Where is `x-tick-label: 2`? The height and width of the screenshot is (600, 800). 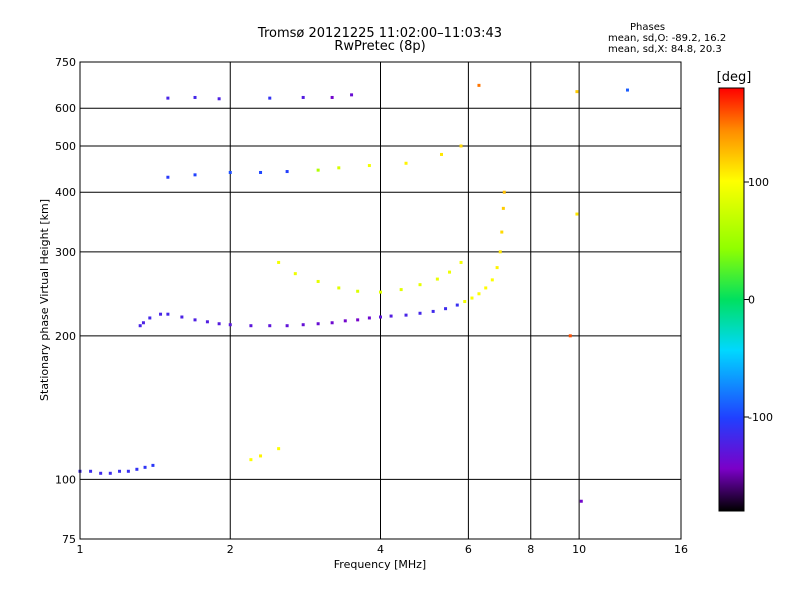 x-tick-label: 2 is located at coordinates (230, 549).